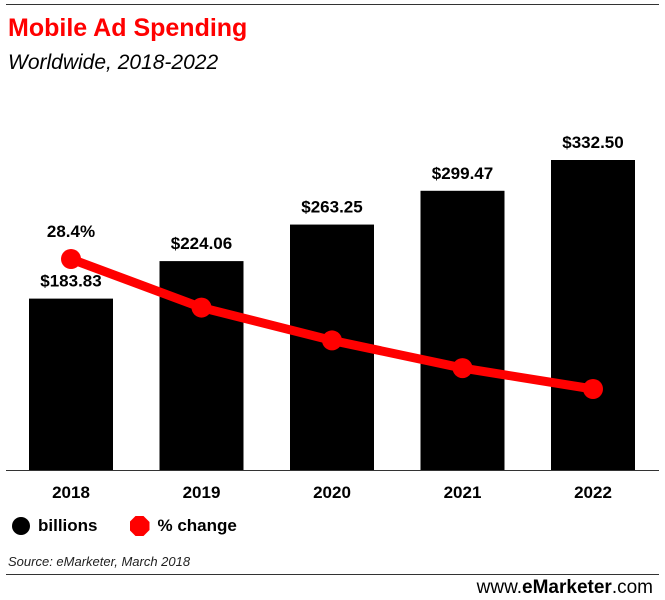  I want to click on line-label-2018: 28.4%, so click(71, 231).